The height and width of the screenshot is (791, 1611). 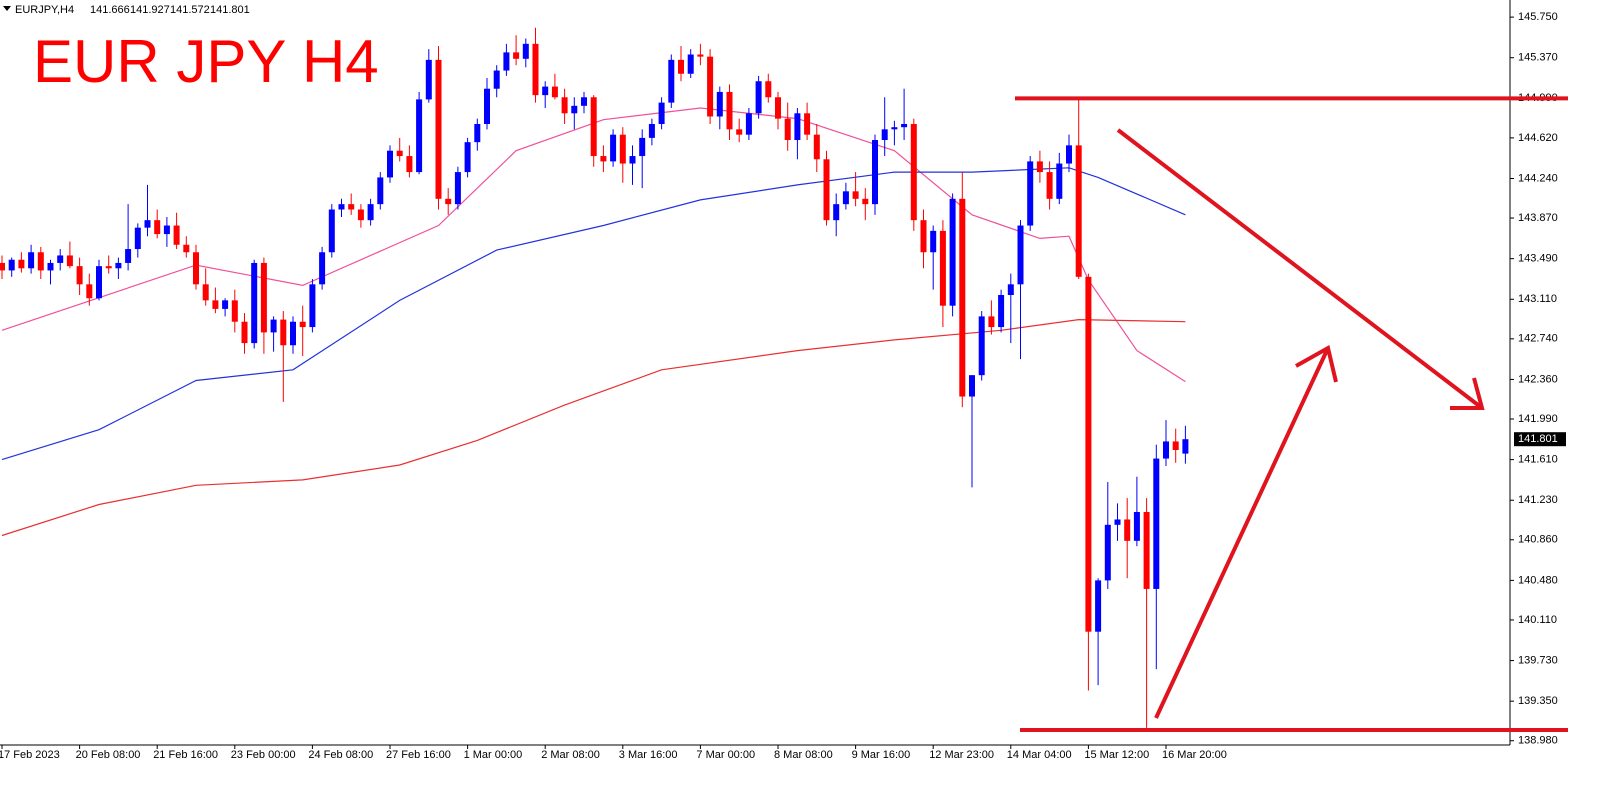 What do you see at coordinates (30, 755) in the screenshot?
I see `x-tick-label: 17 Feb 2023` at bounding box center [30, 755].